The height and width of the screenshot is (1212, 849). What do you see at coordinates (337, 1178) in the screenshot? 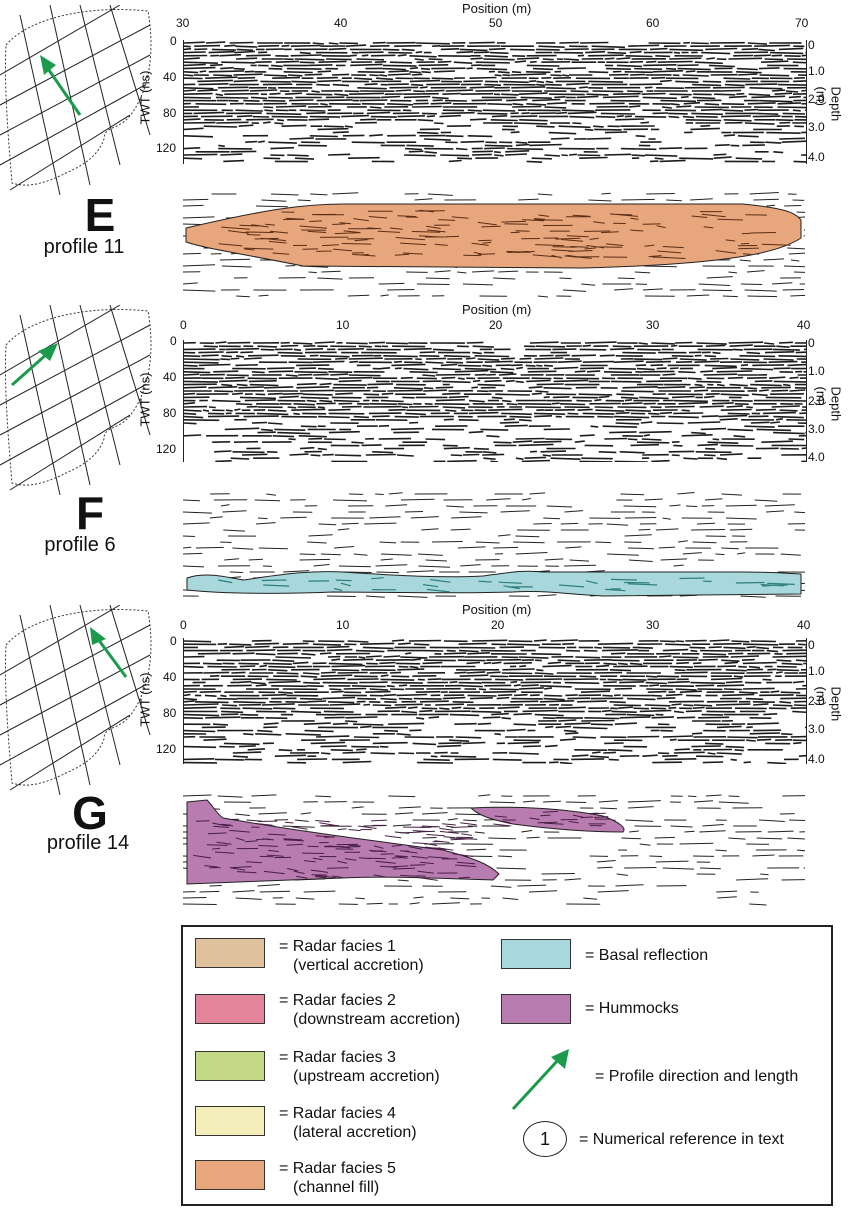
I see `facies-5-label: = Radar facies 5 (channel fill)` at bounding box center [337, 1178].